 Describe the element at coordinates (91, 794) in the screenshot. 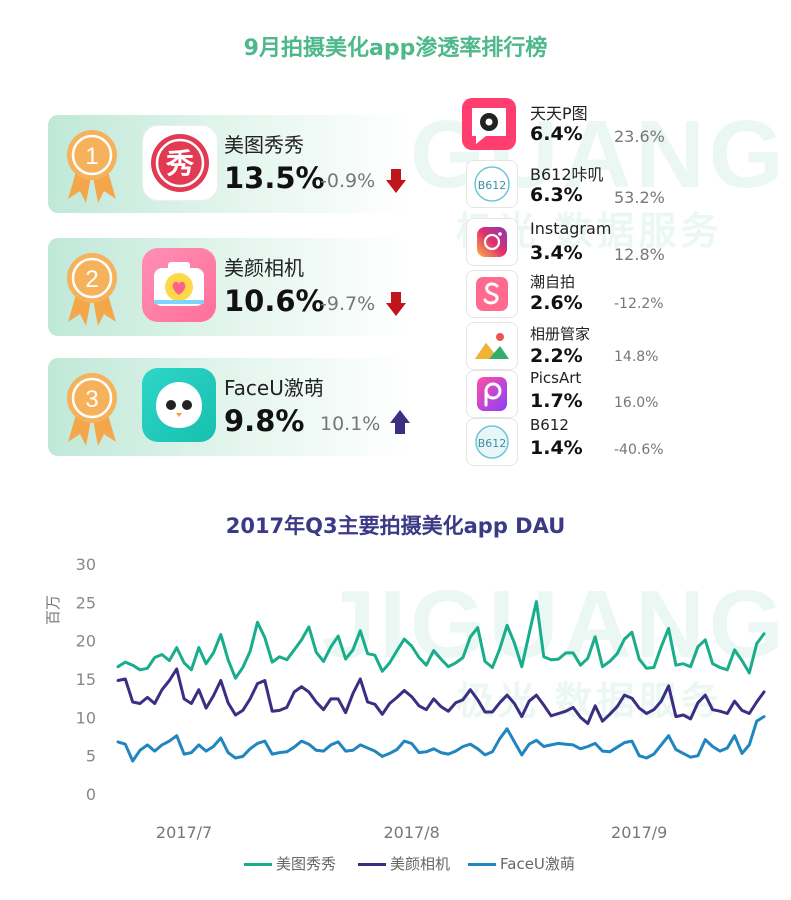

I see `y-tick-label: 0` at that location.